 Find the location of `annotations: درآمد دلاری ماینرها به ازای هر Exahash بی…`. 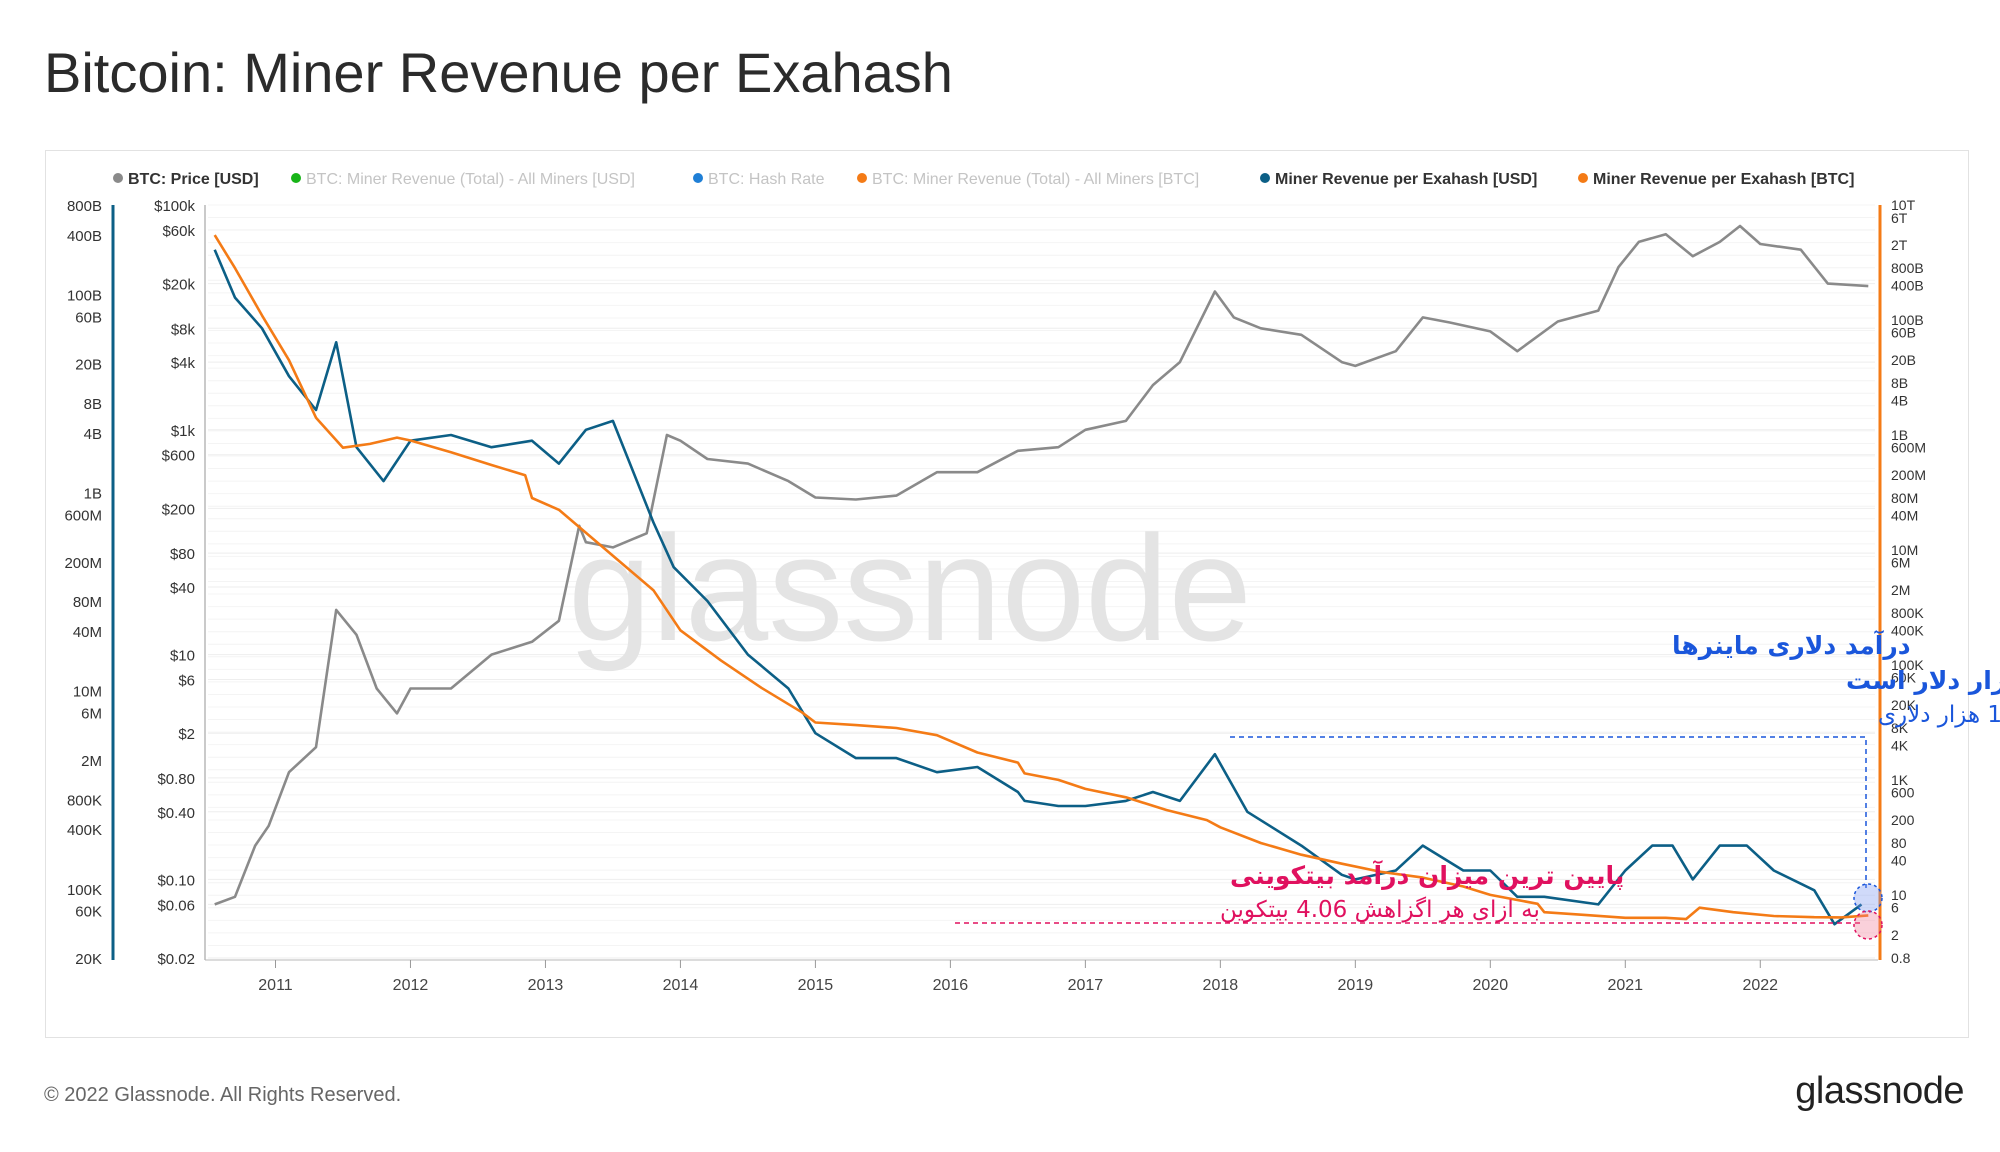

annotations: درآمد دلاری ماینرها به ازای هر Exahash بی… is located at coordinates (1477, 785).